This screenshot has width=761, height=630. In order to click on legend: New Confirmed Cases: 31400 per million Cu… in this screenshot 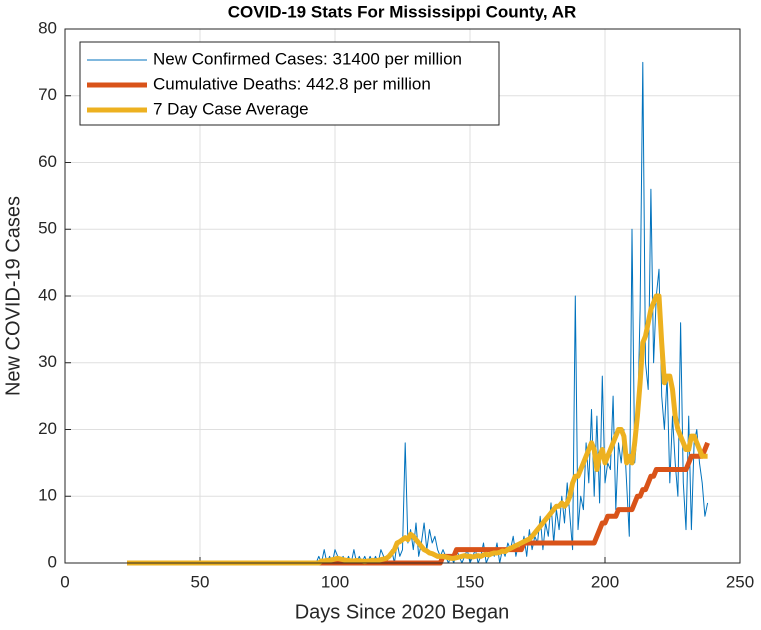, I will do `click(289, 83)`.